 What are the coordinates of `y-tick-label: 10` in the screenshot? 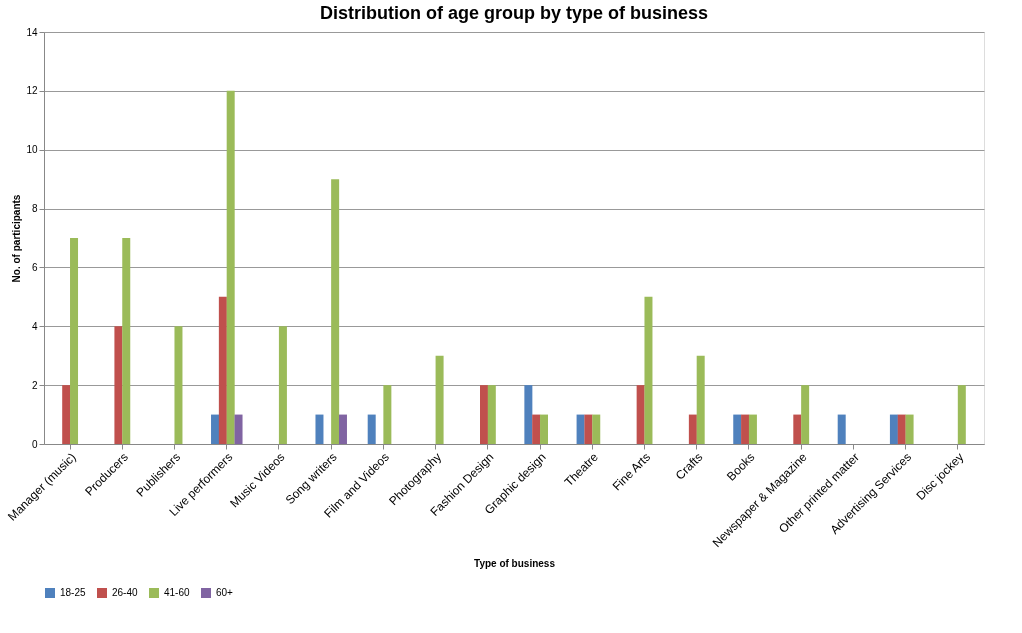 It's located at (32, 150).